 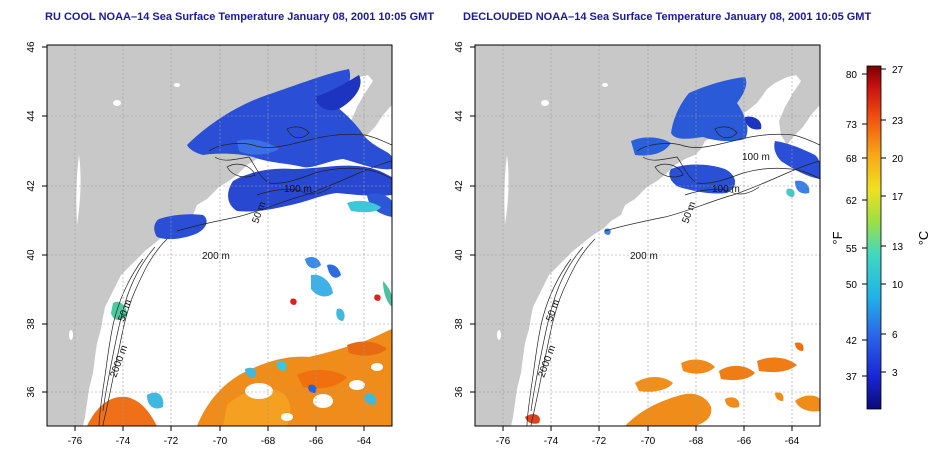 I want to click on colorbar-c-tick: 13, so click(x=898, y=247).